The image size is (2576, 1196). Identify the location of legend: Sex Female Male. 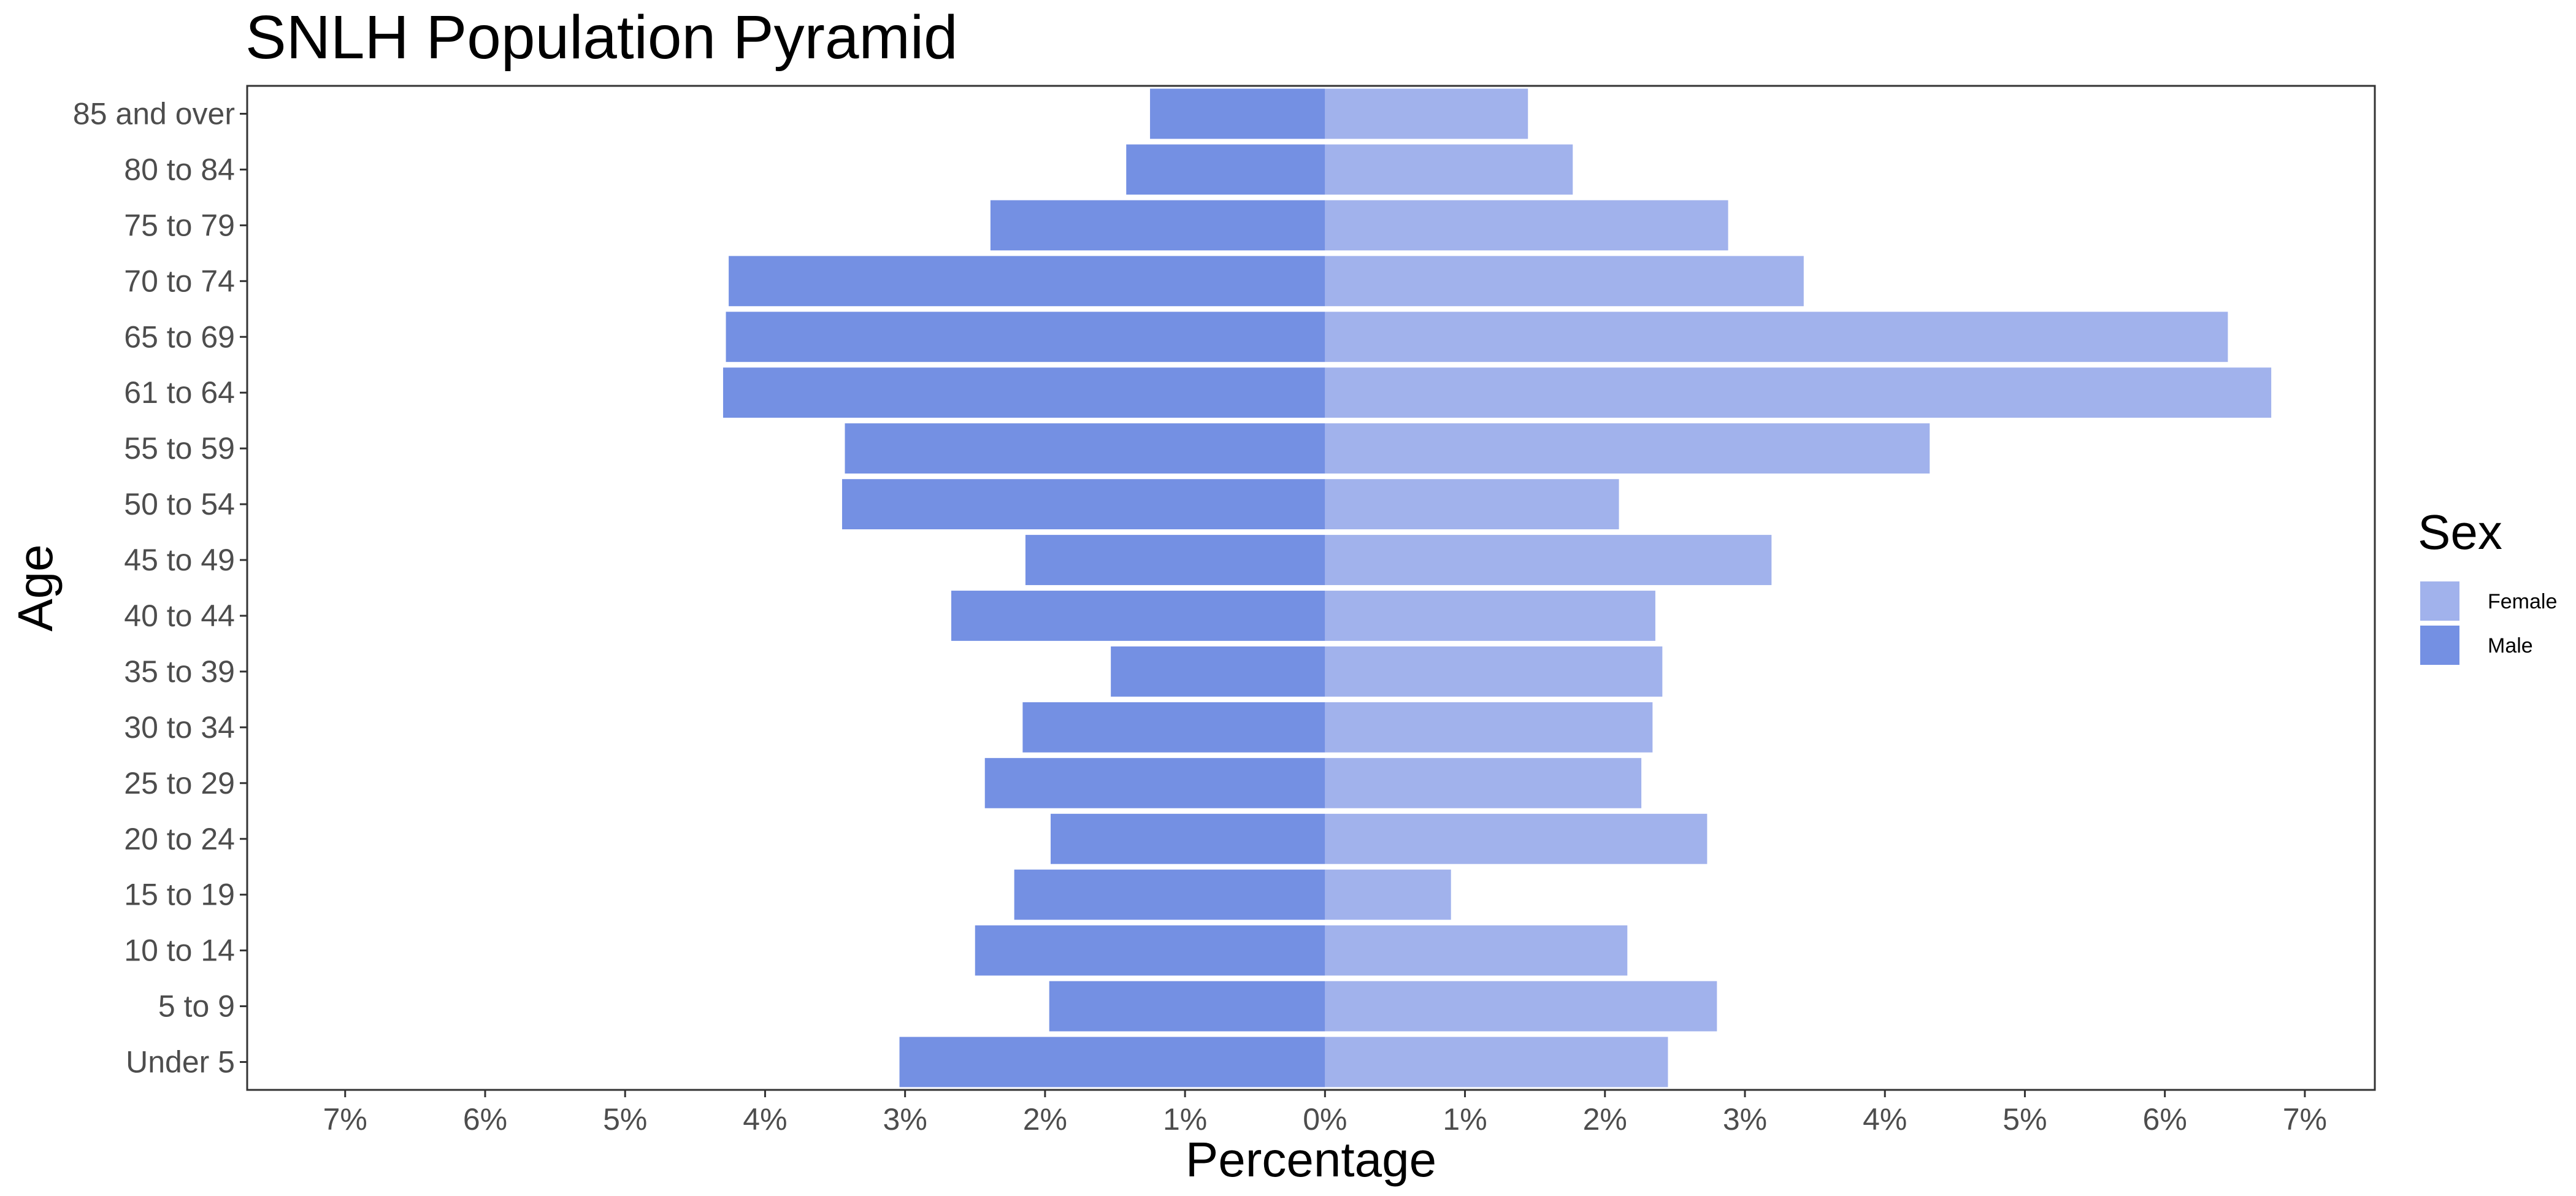
(2487, 585).